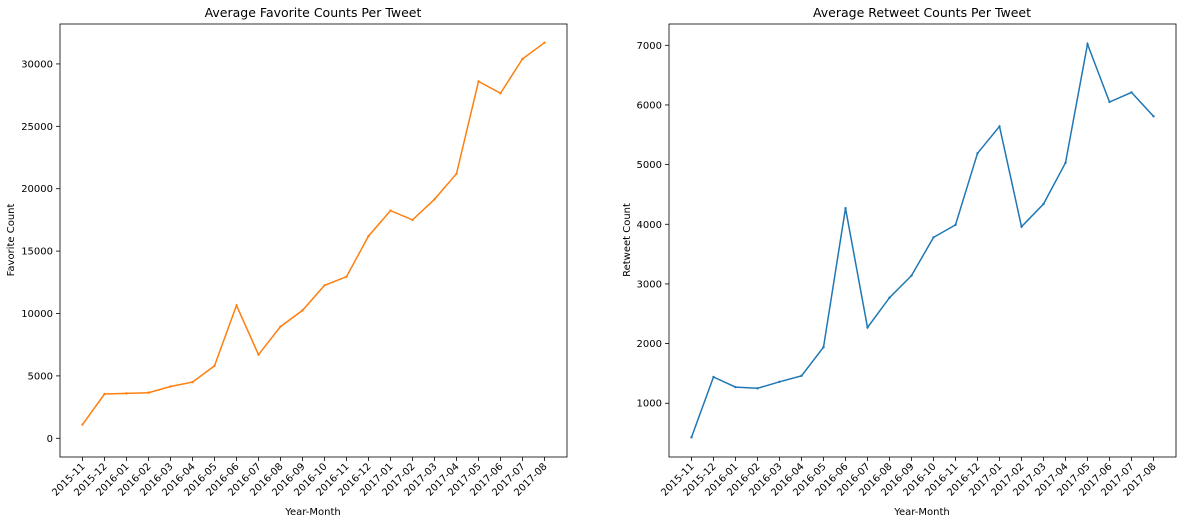 The height and width of the screenshot is (524, 1182). What do you see at coordinates (649, 284) in the screenshot?
I see `retweet-y-tick-label: 3000` at bounding box center [649, 284].